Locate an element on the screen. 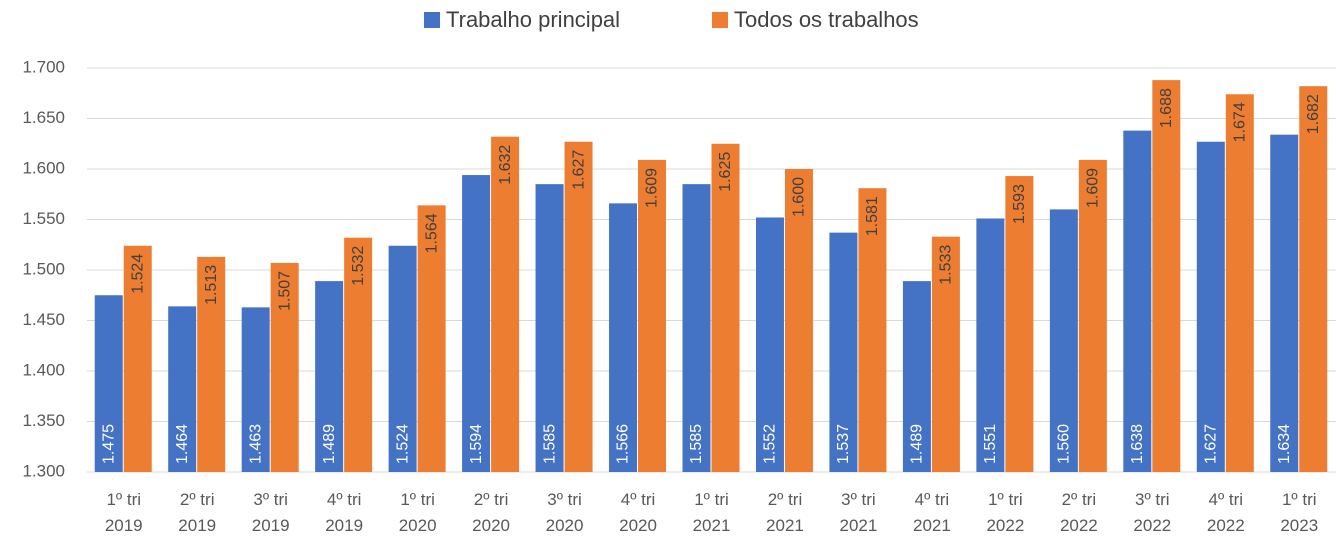  x-tick-label: 1º tri 2022 is located at coordinates (1005, 512).